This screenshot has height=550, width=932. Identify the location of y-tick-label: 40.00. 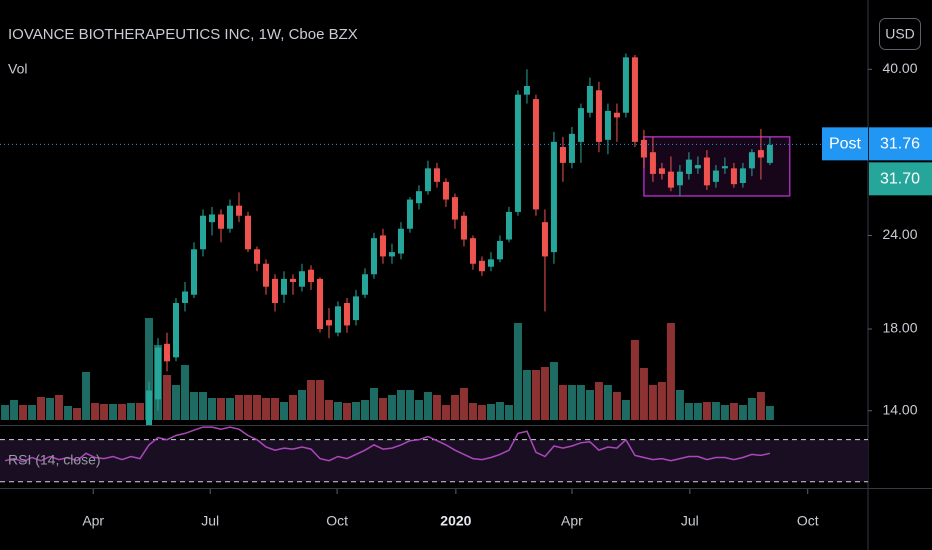
(899, 68).